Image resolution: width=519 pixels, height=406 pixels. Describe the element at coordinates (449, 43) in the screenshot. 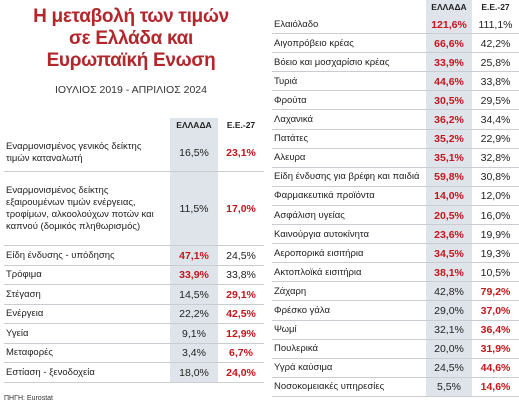

I see `greece-value: 66,6%` at that location.